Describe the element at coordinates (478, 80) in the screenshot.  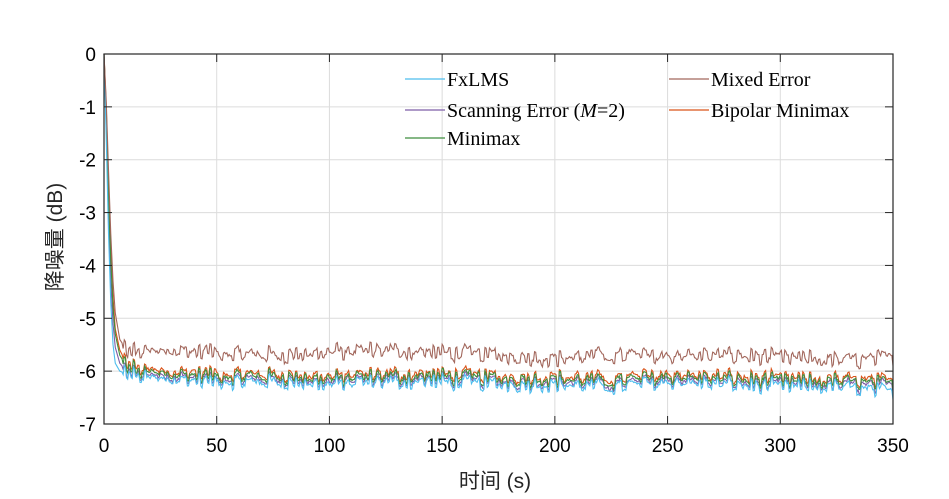
I see `legend-label-fxlms: FxLMS` at that location.